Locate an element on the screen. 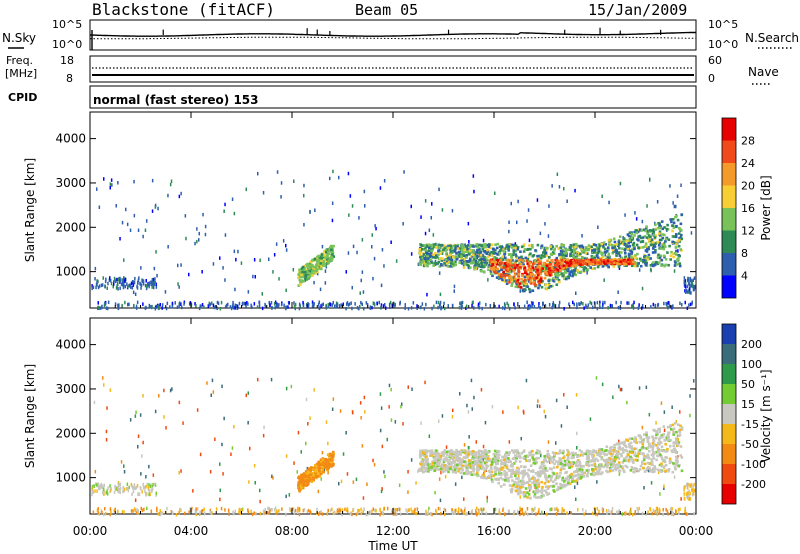 This screenshot has width=800, height=554. cpid-strip-frame is located at coordinates (393, 97).